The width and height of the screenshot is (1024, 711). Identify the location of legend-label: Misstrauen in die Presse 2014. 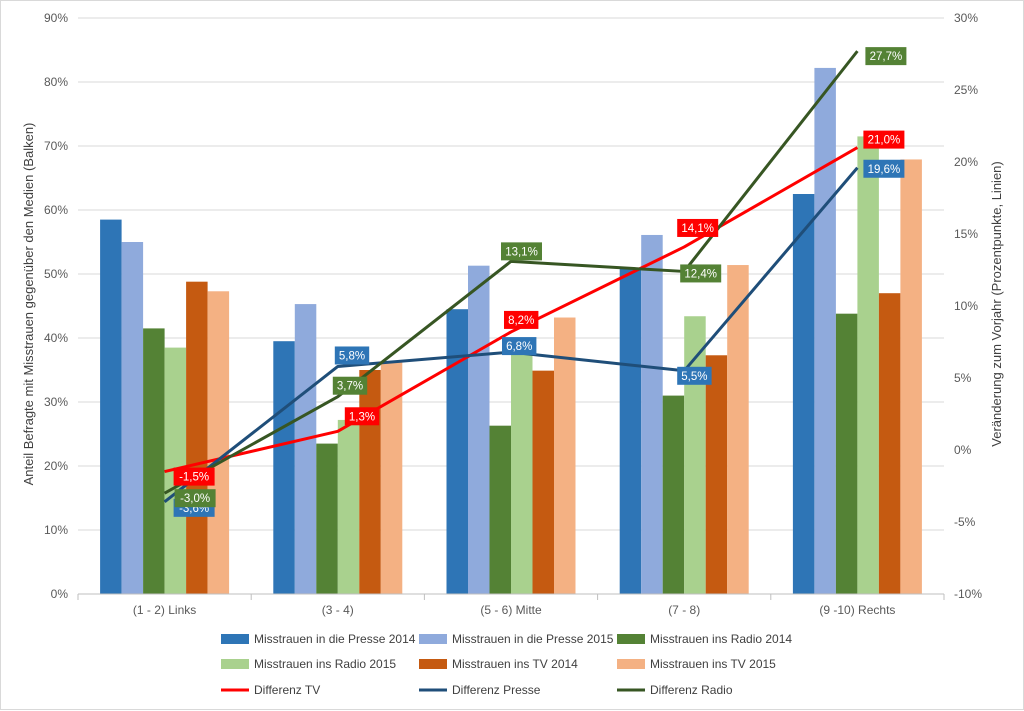
(335, 639).